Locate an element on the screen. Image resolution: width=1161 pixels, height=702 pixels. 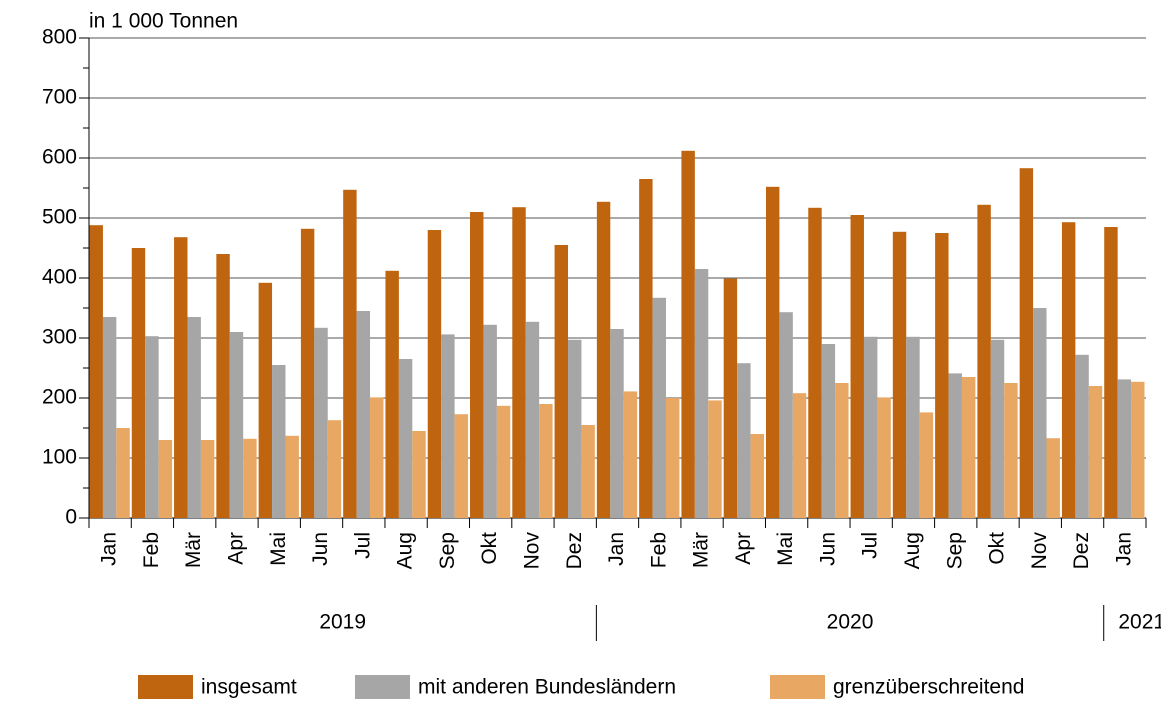
y-tick-label: 400 is located at coordinates (59, 277).